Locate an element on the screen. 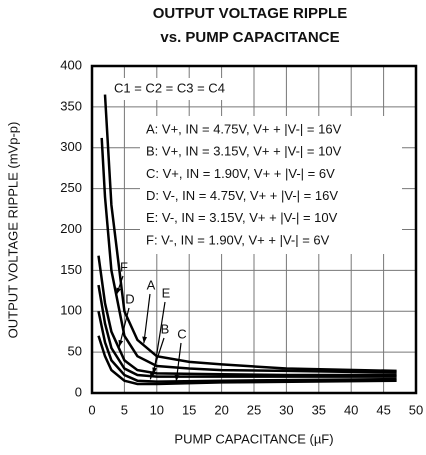 The image size is (426, 455). note-background is located at coordinates (181, 89).